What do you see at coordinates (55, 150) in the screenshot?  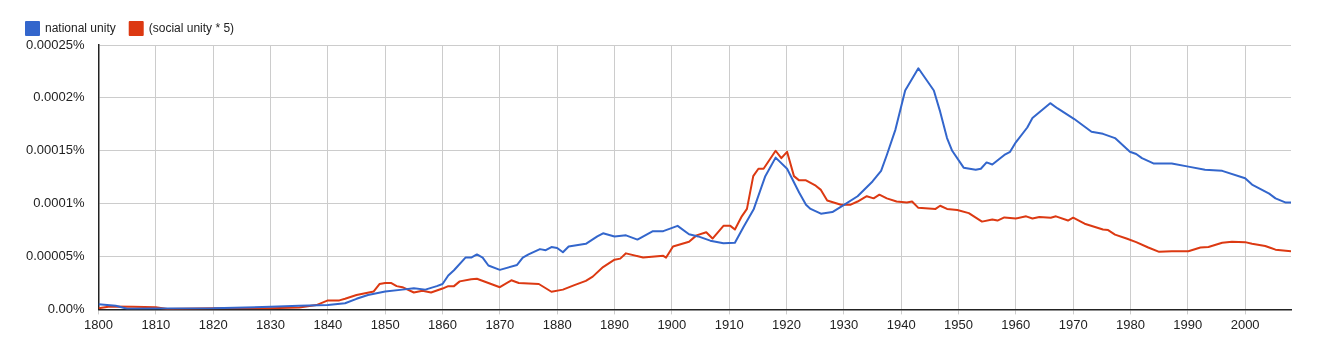 I see `y-tick-label: 0.00015%` at bounding box center [55, 150].